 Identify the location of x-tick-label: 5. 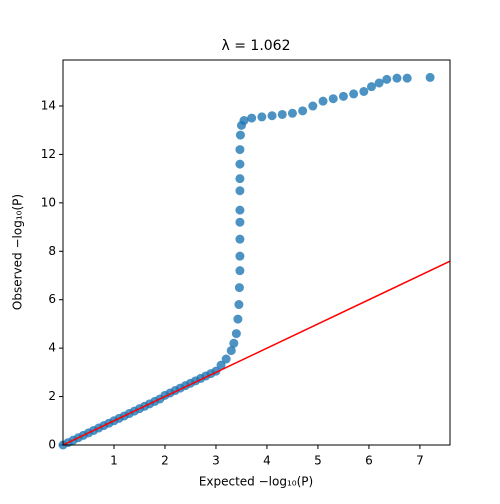
(318, 461).